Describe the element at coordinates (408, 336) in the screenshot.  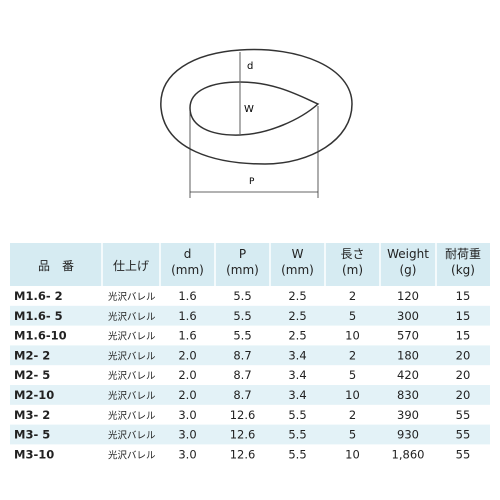
I see `cell: 570` at that location.